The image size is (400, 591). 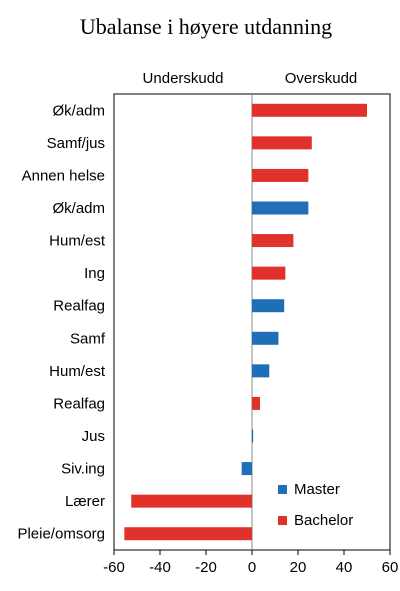 I want to click on x-tick-label-3: 0, so click(x=252, y=567).